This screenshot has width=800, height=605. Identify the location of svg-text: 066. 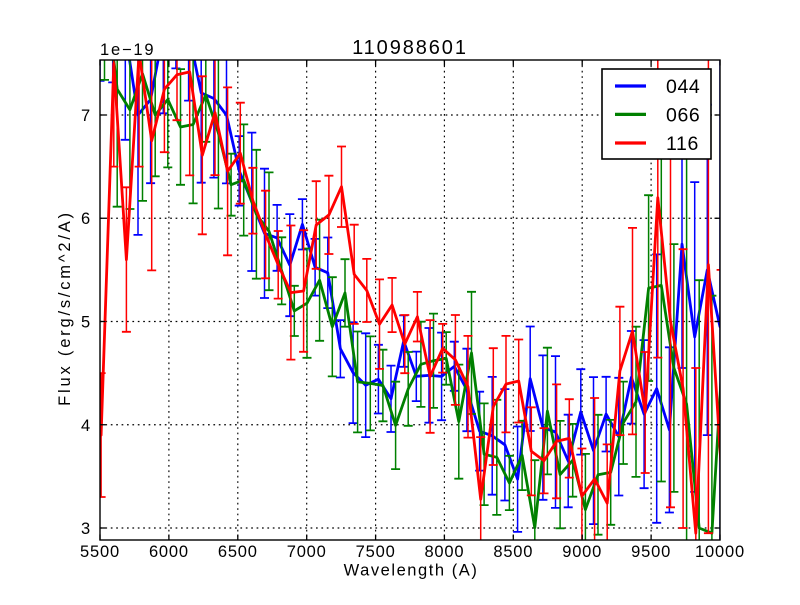
(683, 115).